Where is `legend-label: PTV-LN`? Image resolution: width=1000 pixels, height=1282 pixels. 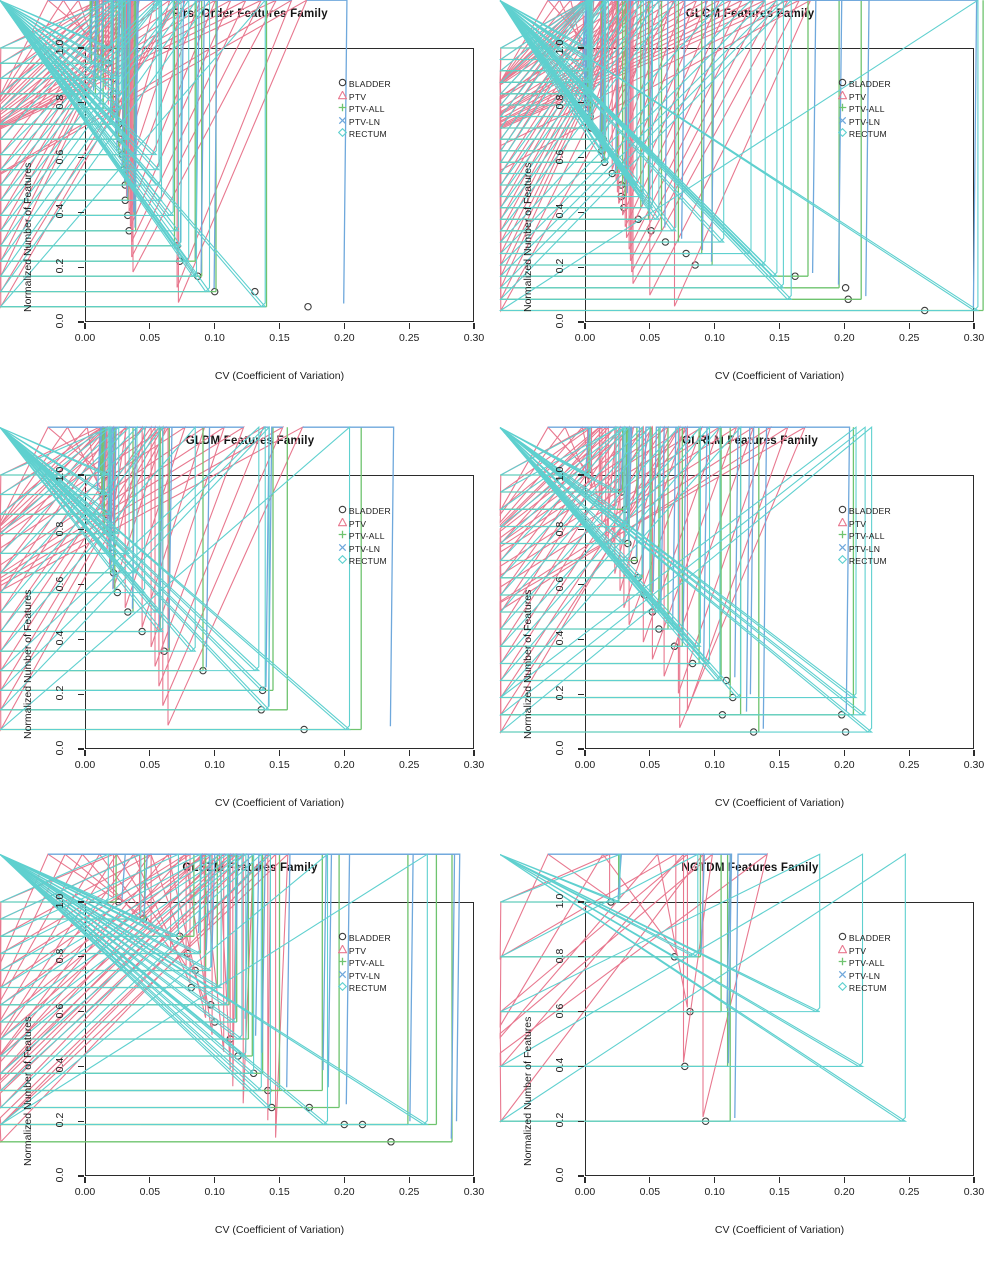 legend-label: PTV-LN is located at coordinates (864, 121).